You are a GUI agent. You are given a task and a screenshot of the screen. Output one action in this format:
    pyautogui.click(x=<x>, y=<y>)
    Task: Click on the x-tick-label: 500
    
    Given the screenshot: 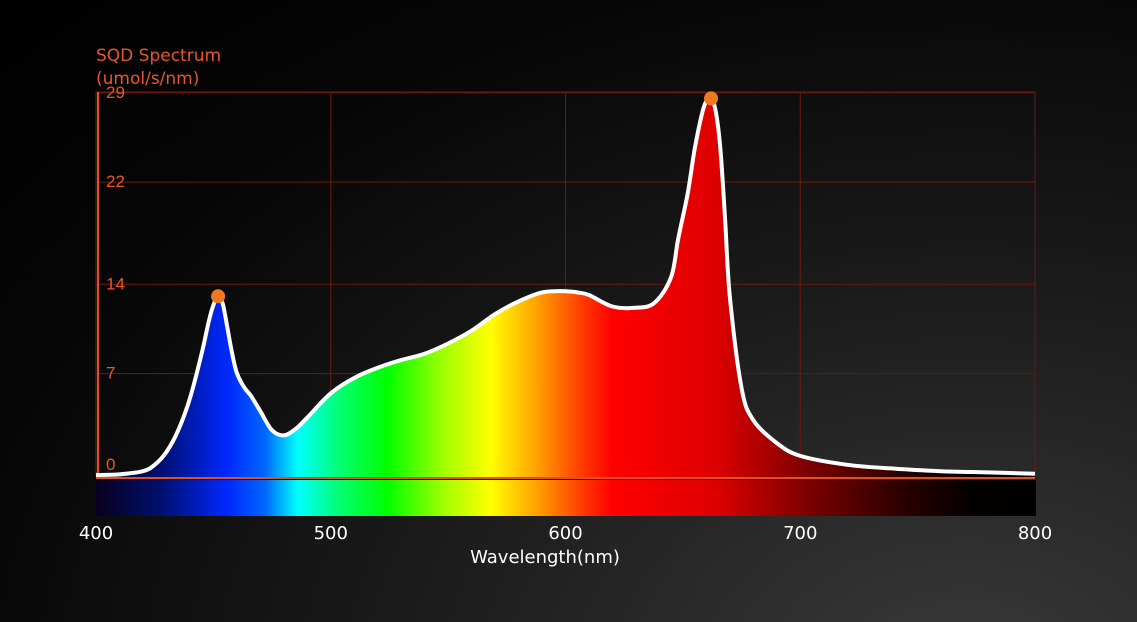 What is the action you would take?
    pyautogui.click(x=331, y=533)
    